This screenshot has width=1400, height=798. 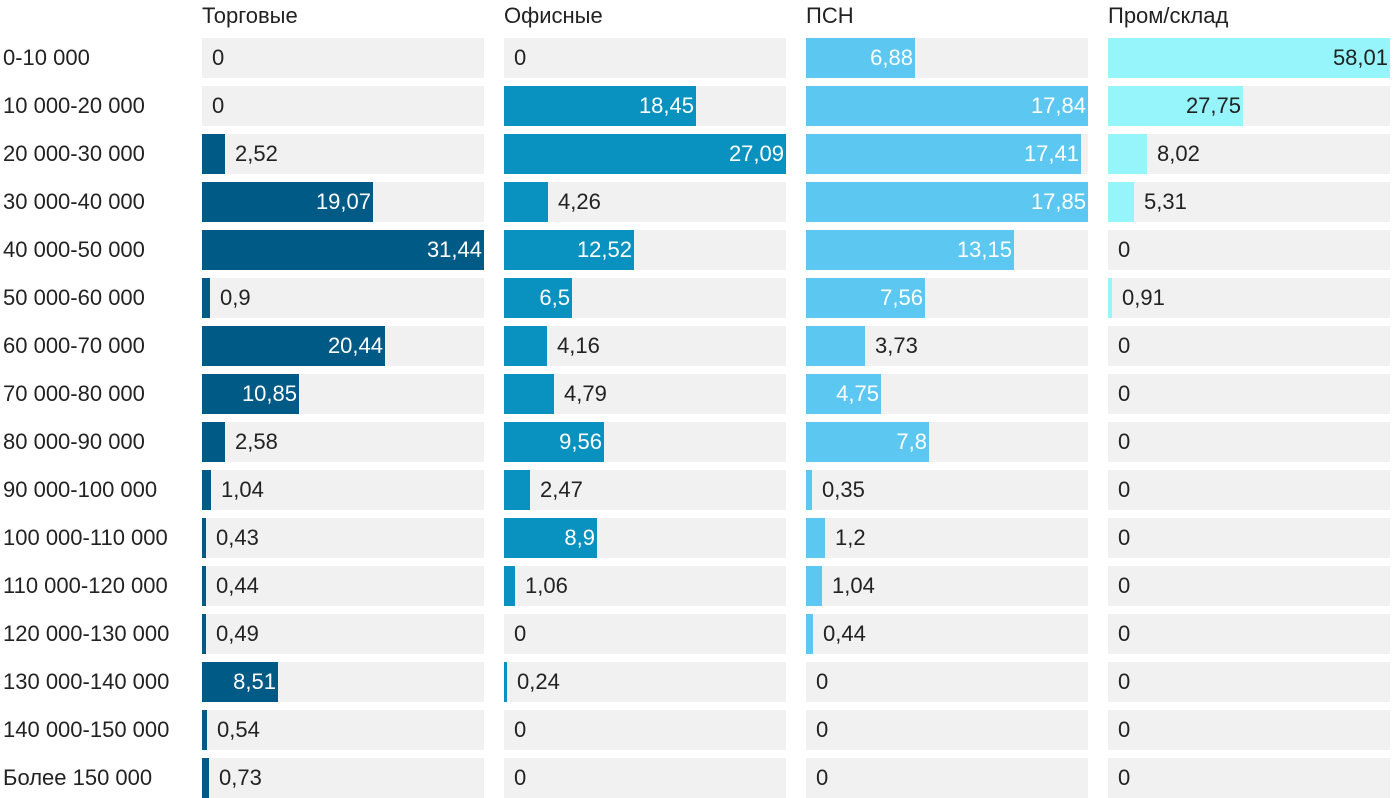 I want to click on data-label: 10,85, so click(x=269, y=393).